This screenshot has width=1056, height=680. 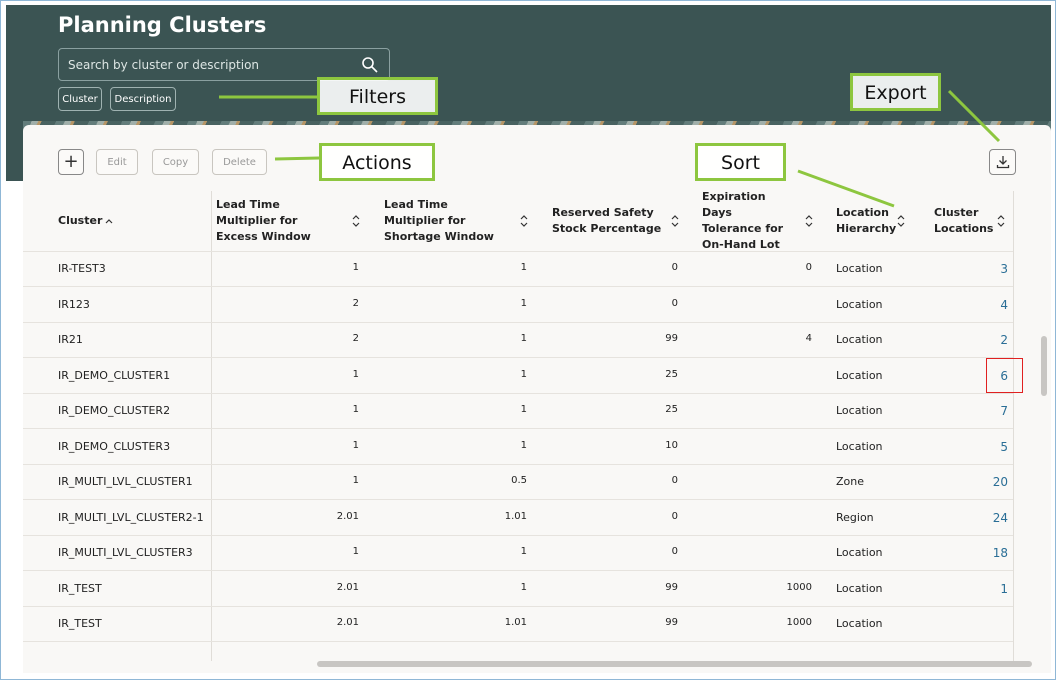 I want to click on column-header: Lead Time Multiplier for Excess Window, so click(x=263, y=220).